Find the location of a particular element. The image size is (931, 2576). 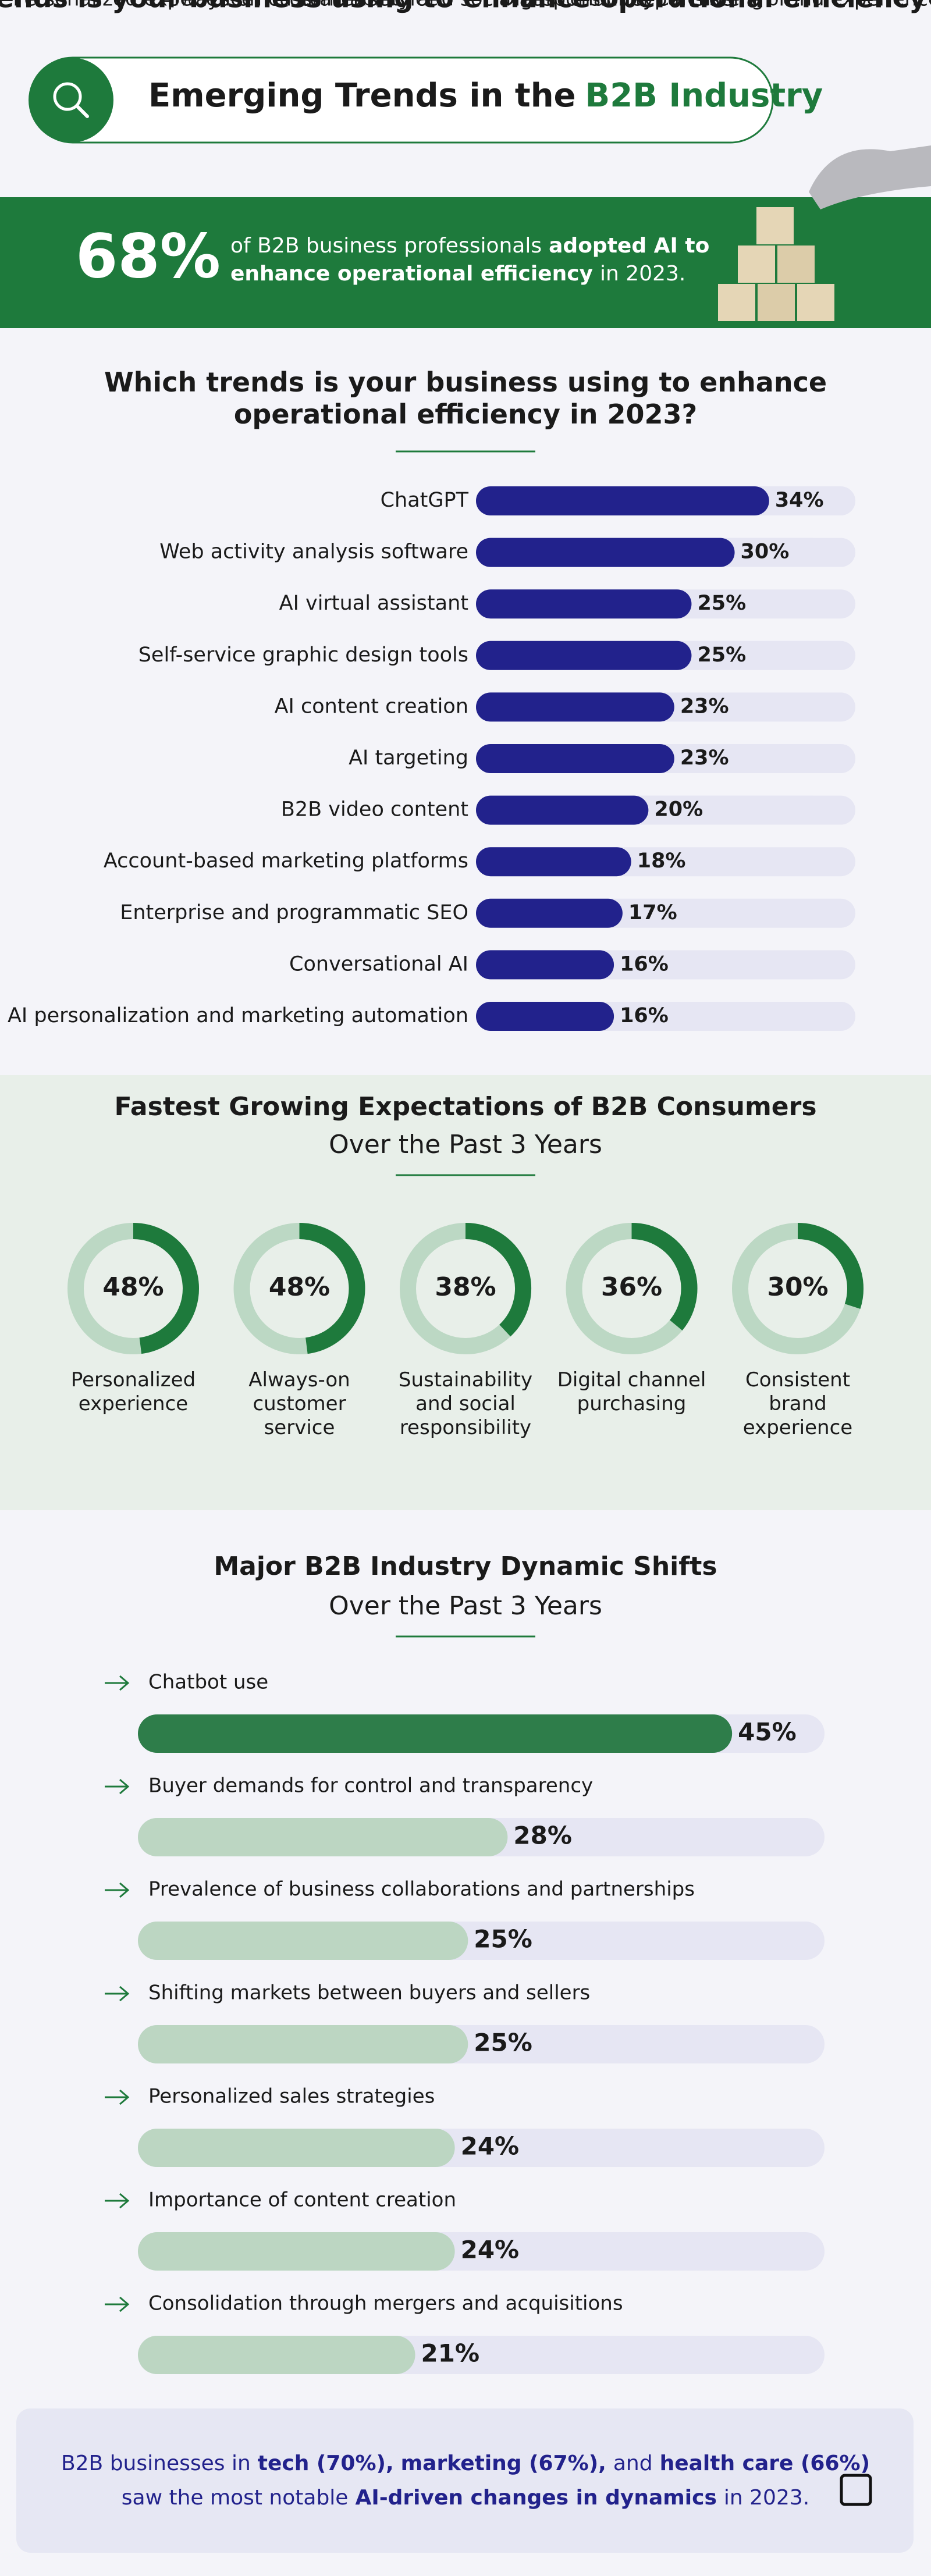

text-line: operational efficiency in 2023? is located at coordinates (465, 415).